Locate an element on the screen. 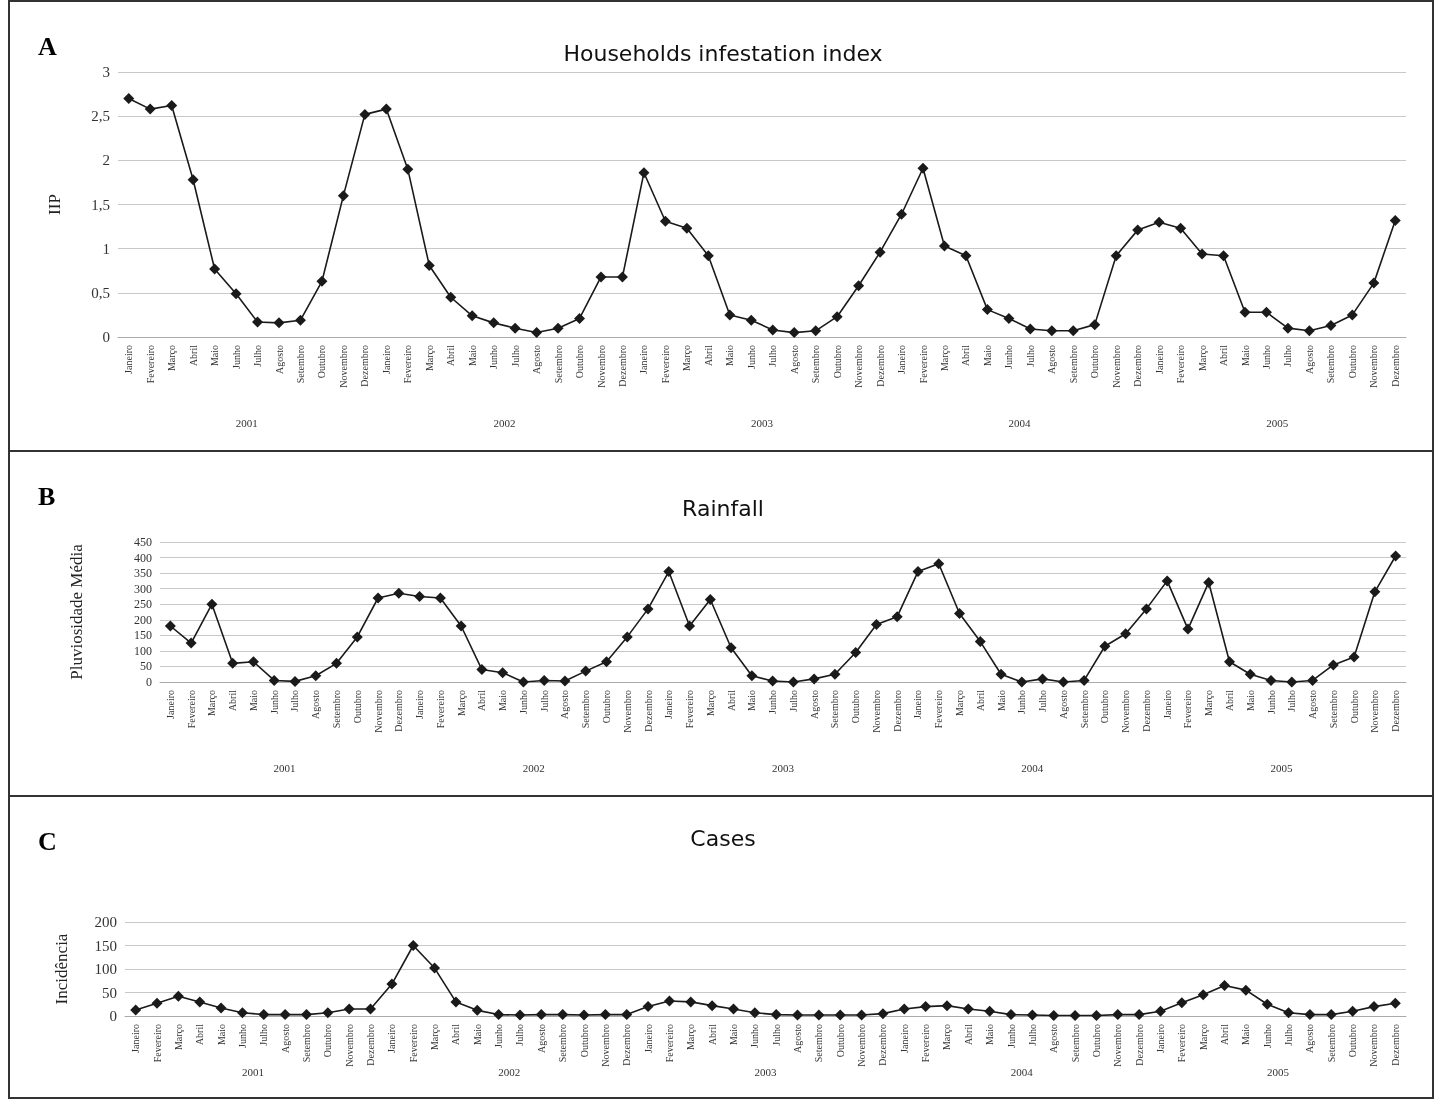  x-tick-label: Junho is located at coordinates (773, 702).